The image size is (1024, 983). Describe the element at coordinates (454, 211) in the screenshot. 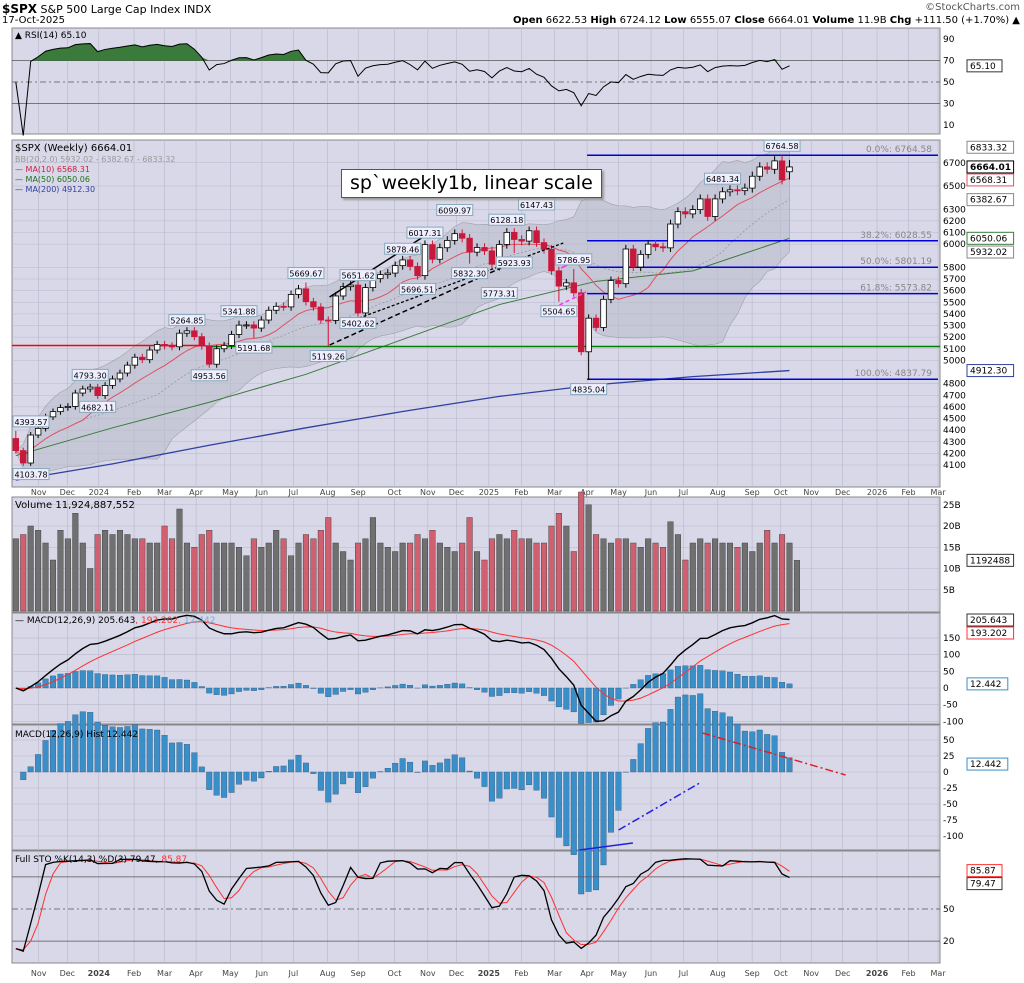

I see `price-label: 6099.97` at that location.